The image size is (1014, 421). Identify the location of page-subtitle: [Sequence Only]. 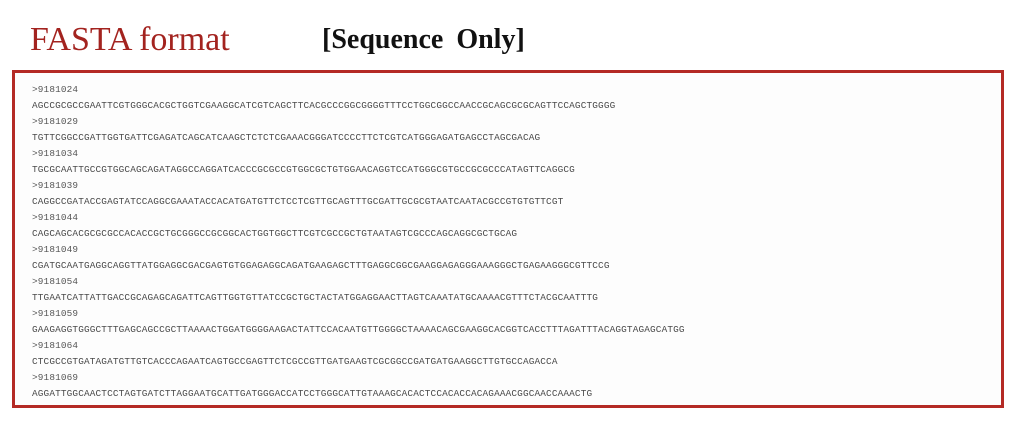
(423, 39).